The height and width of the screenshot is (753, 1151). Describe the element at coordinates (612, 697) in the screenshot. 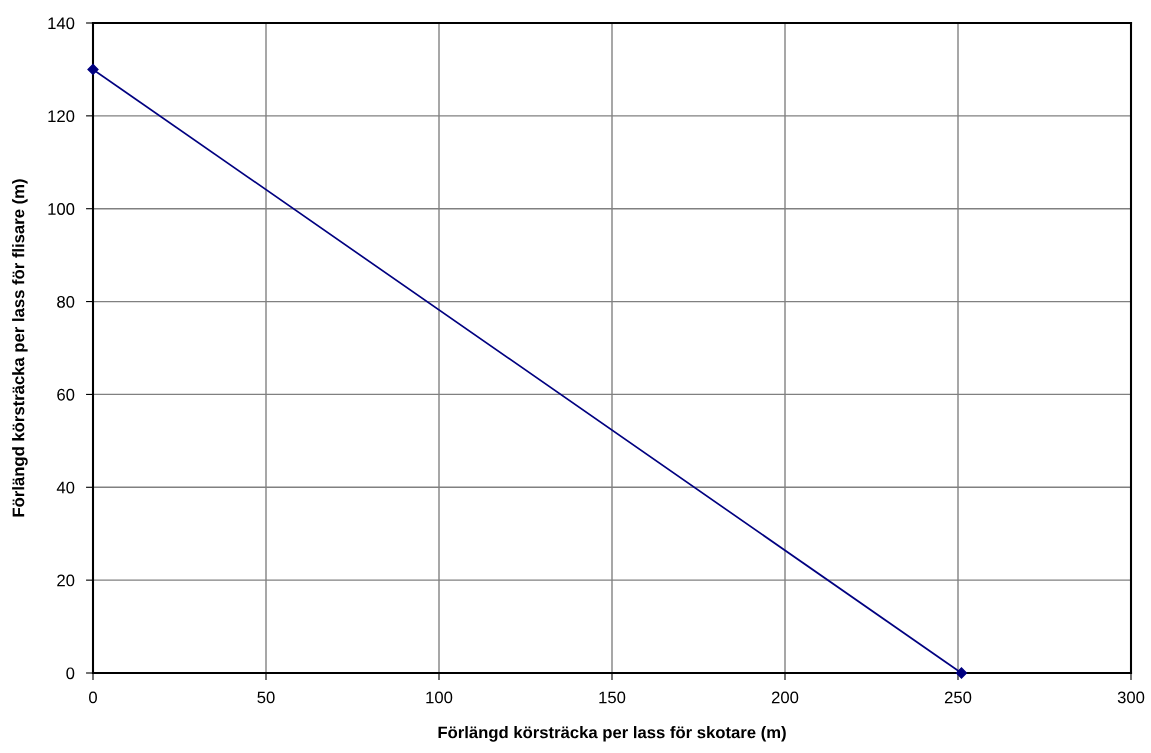

I see `x-tick-label: 150` at that location.